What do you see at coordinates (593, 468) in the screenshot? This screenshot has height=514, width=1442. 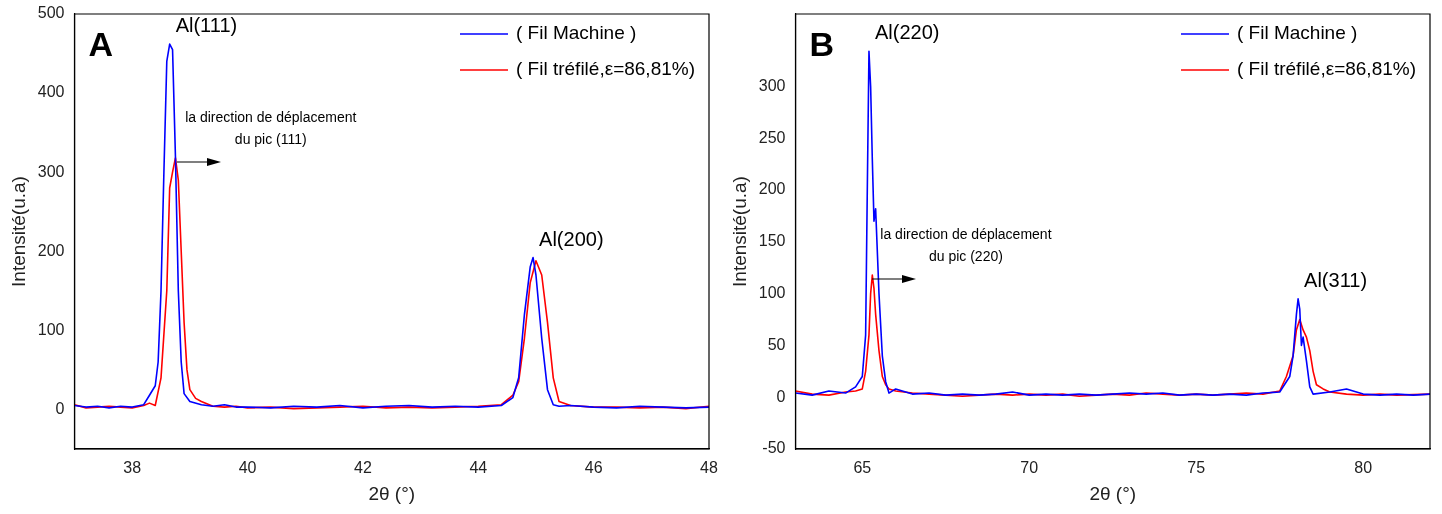 I see `x-tick-label: 46` at bounding box center [593, 468].